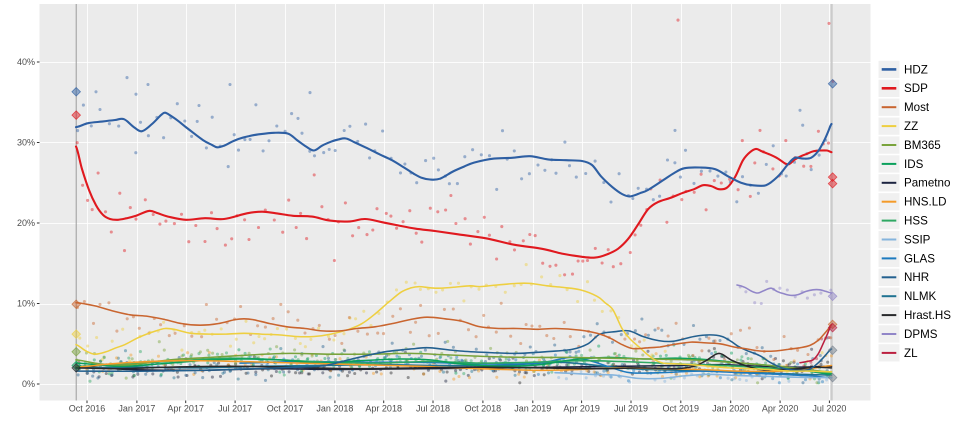 The height and width of the screenshot is (432, 960). I want to click on svg-text: 0%, so click(28, 384).